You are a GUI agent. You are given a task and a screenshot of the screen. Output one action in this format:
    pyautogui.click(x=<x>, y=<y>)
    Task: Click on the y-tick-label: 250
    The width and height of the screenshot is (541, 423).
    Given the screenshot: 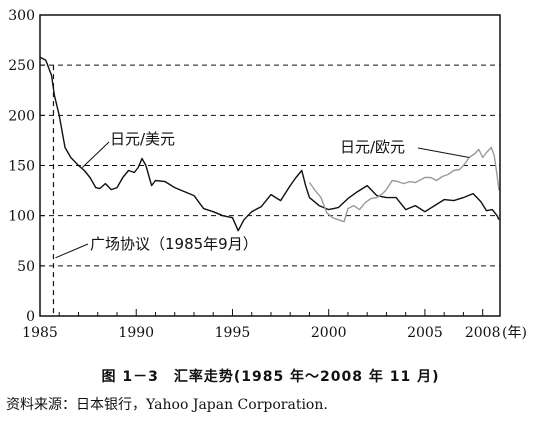 What is the action you would take?
    pyautogui.click(x=21, y=66)
    